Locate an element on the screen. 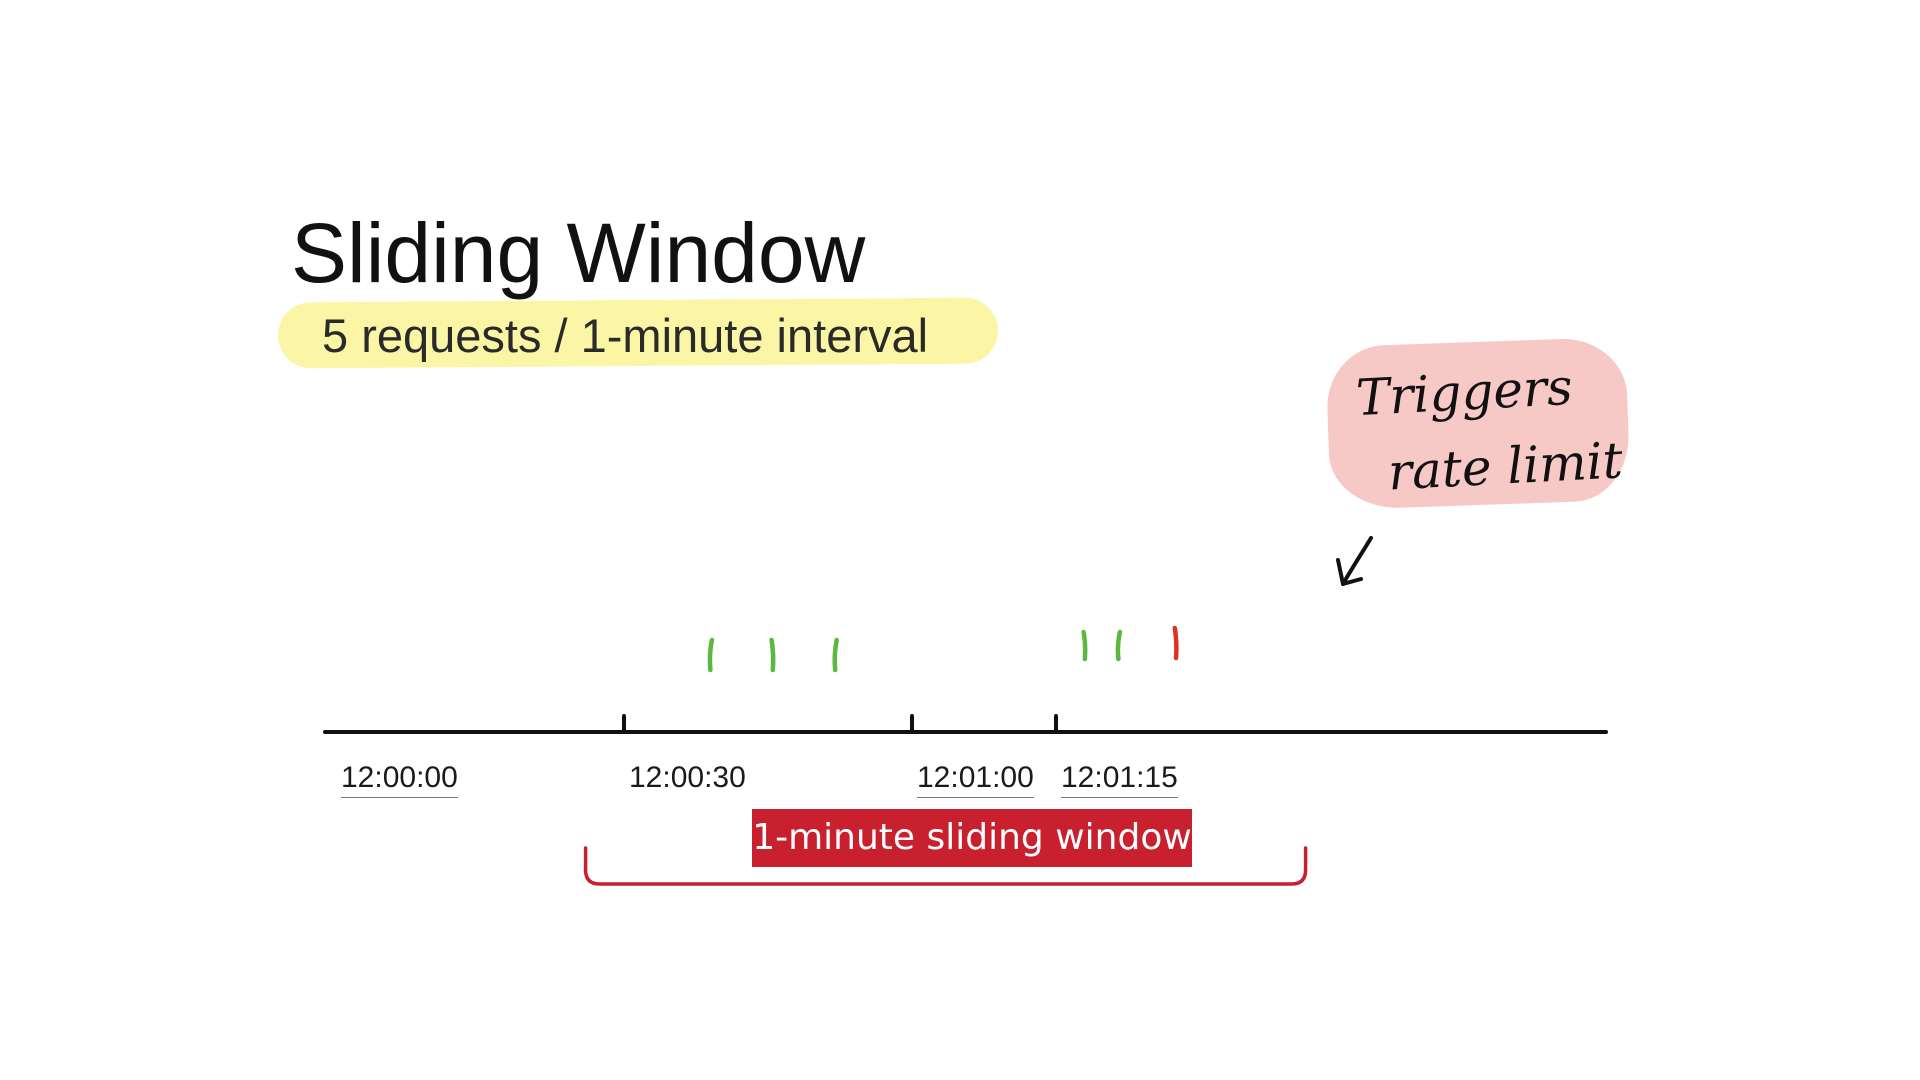 Image resolution: width=1920 pixels, height=1080 pixels. tick-label: 12:01:15 is located at coordinates (1119, 779).